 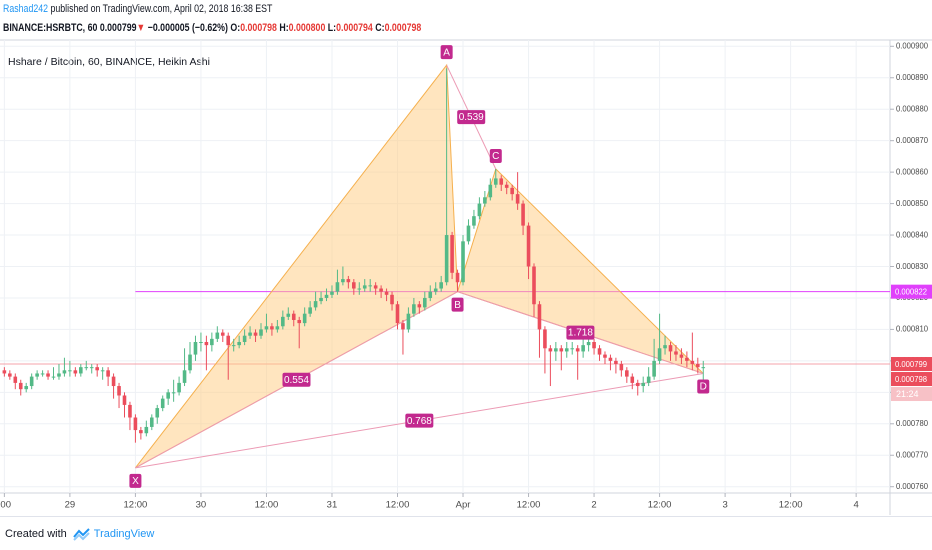 I want to click on pattern-point-label: B, so click(x=457, y=305).